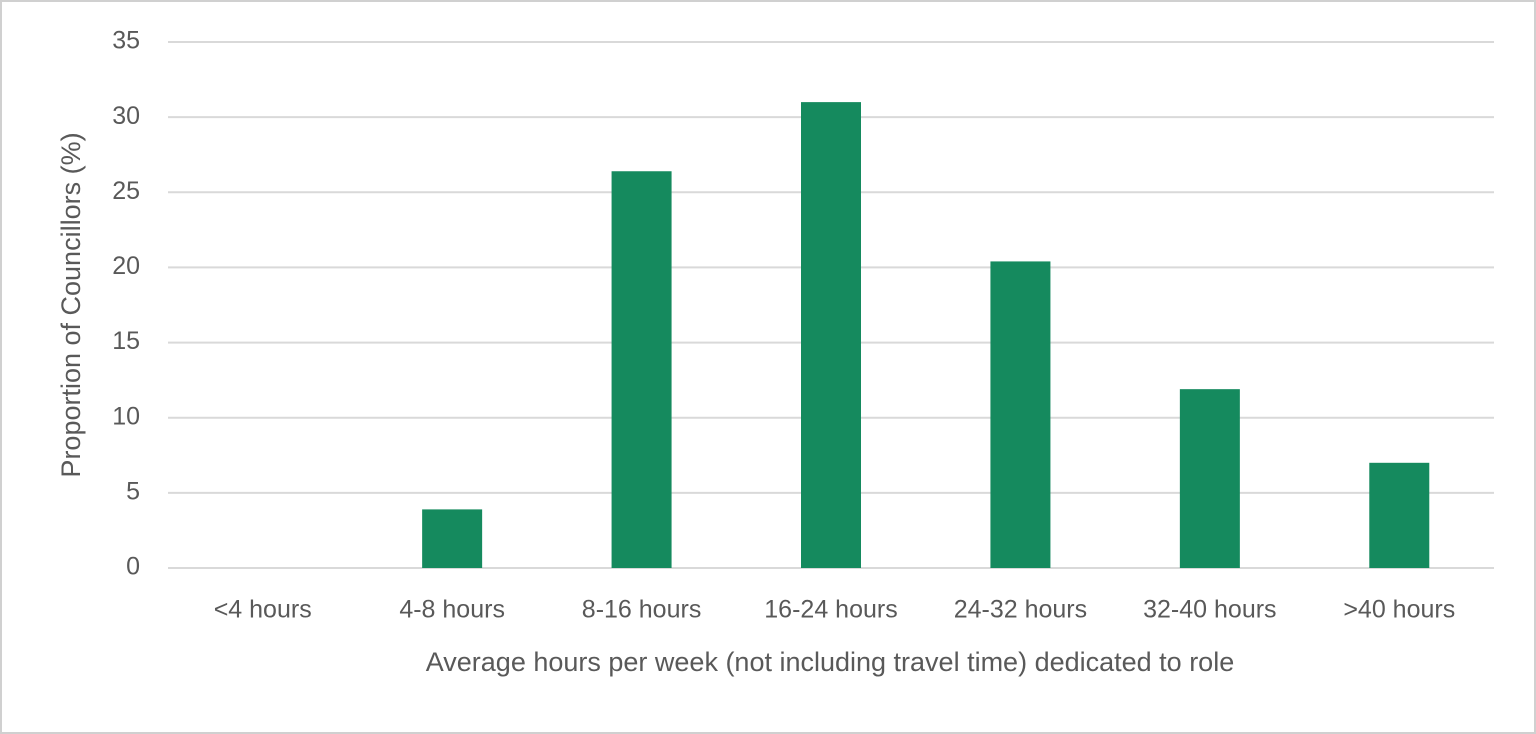  I want to click on y-tick-label: 25, so click(126, 191).